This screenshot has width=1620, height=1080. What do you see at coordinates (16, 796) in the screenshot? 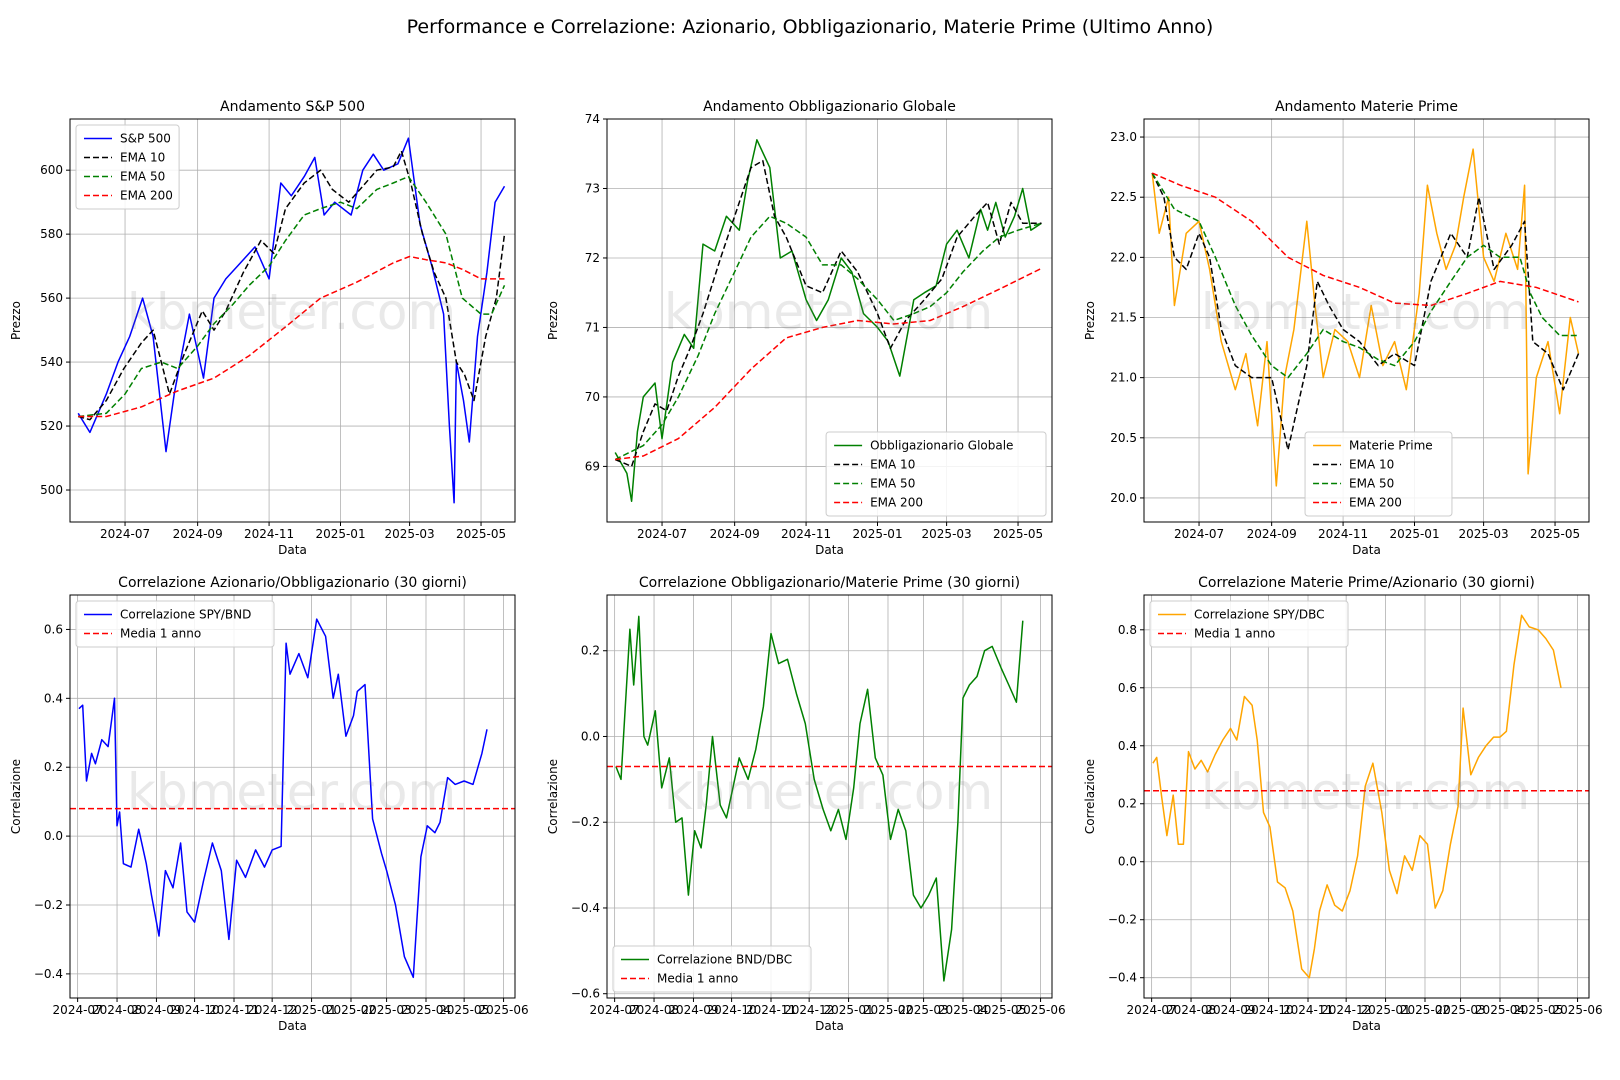
I see `y-axis-label: Correlazione` at bounding box center [16, 796].